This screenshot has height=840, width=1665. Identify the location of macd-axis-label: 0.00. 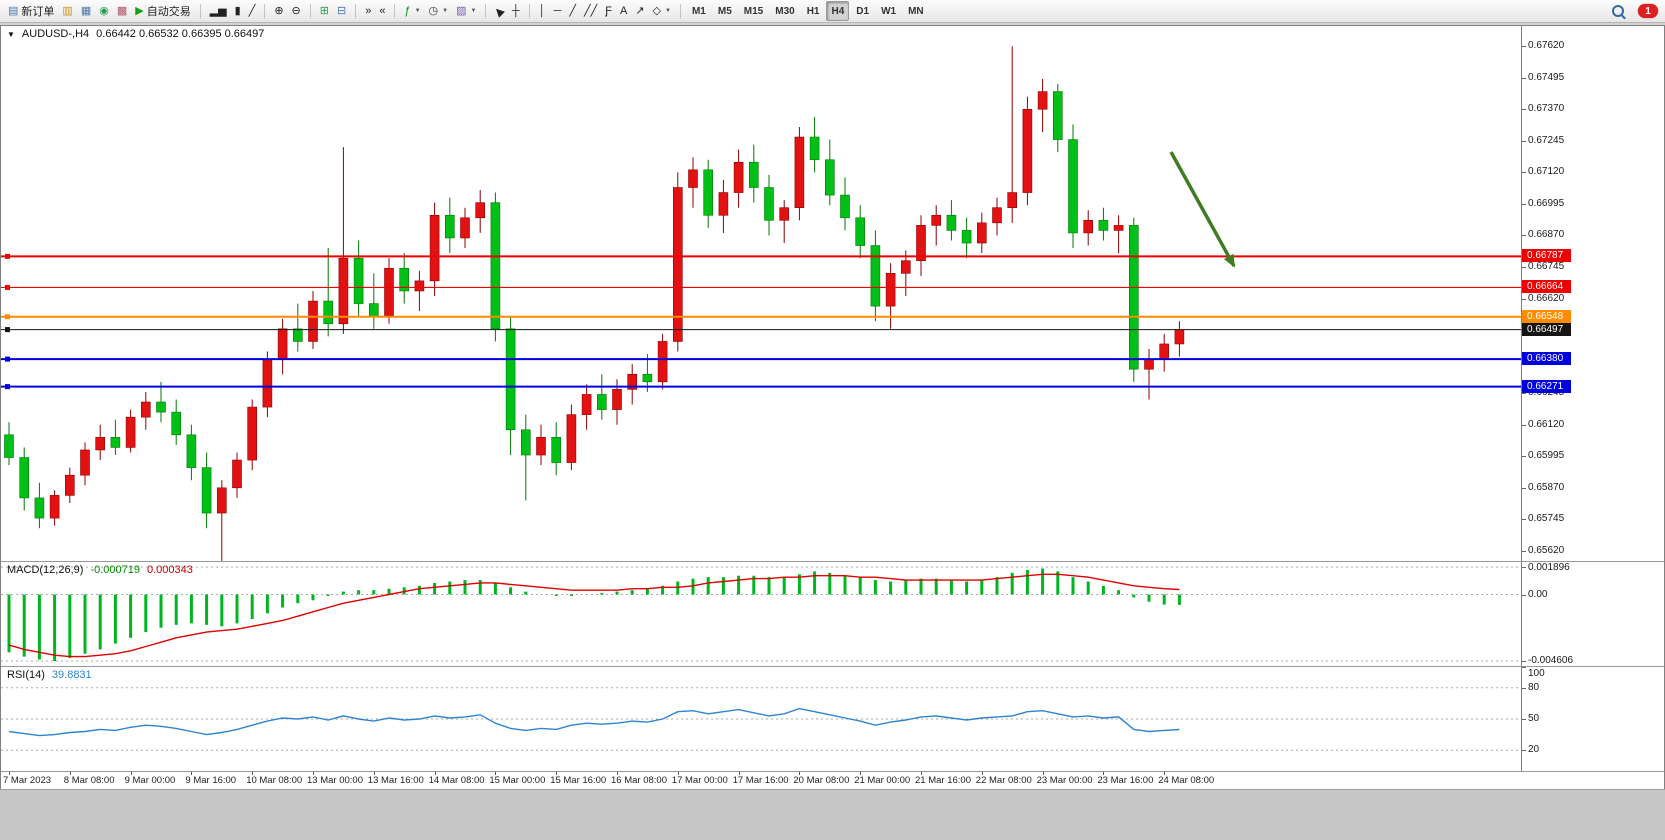
(1538, 594).